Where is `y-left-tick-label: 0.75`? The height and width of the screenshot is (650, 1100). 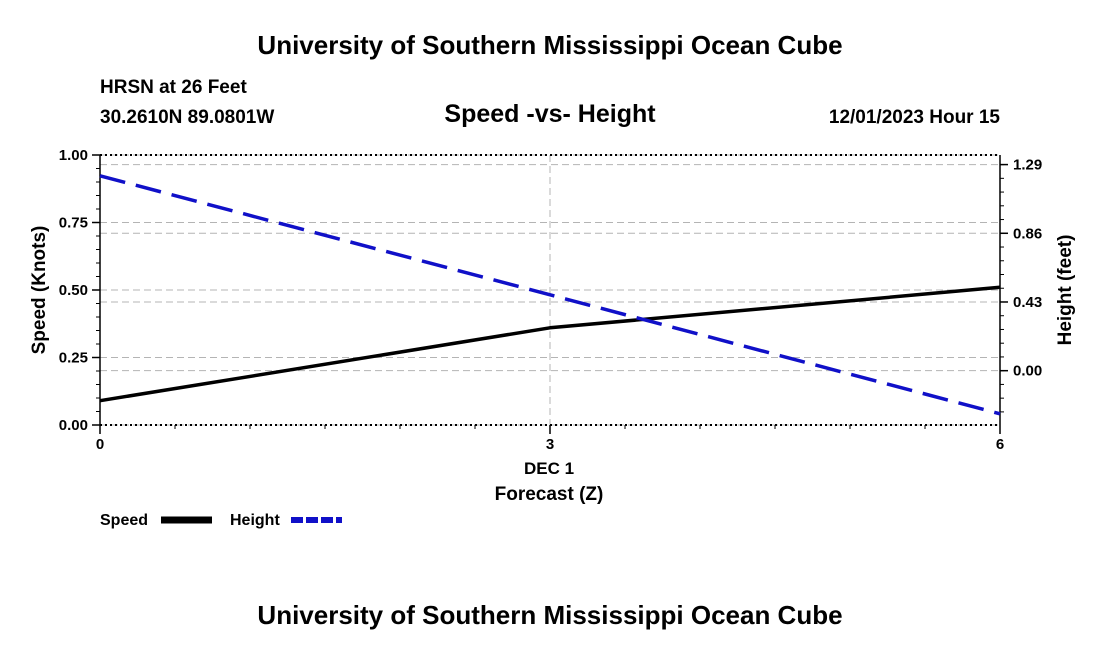 y-left-tick-label: 0.75 is located at coordinates (73, 223).